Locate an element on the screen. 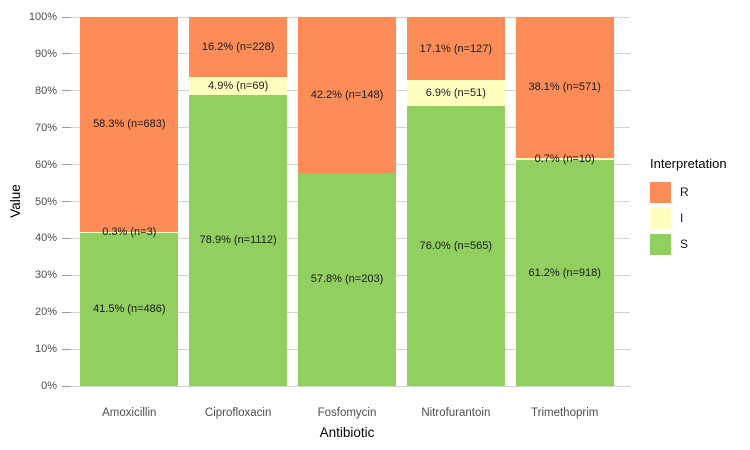 This screenshot has width=750, height=450. bar-segment-s-ciprofloxacin is located at coordinates (238, 240).